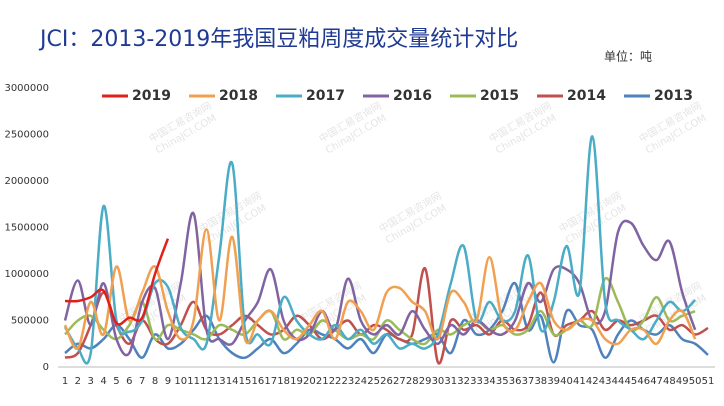 This screenshot has width=724, height=406. Describe the element at coordinates (335, 381) in the screenshot. I see `x-tick-label: 22` at that location.